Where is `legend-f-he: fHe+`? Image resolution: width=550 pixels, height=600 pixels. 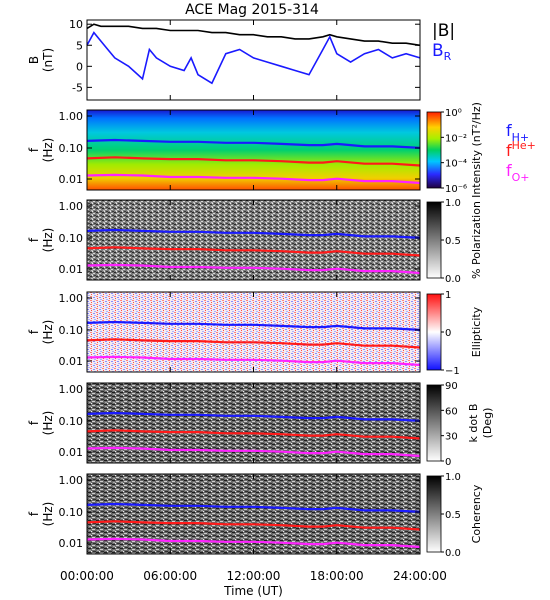
legend-f-he: fHe+ is located at coordinates (521, 149).